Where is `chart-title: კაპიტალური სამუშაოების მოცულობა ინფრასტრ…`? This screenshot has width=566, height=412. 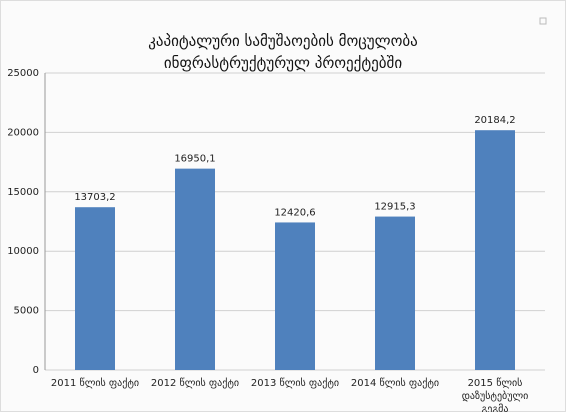
chart-title: კაპიტალური სამუშაოების მოცულობა ინფრასტრ… is located at coordinates (283, 52).